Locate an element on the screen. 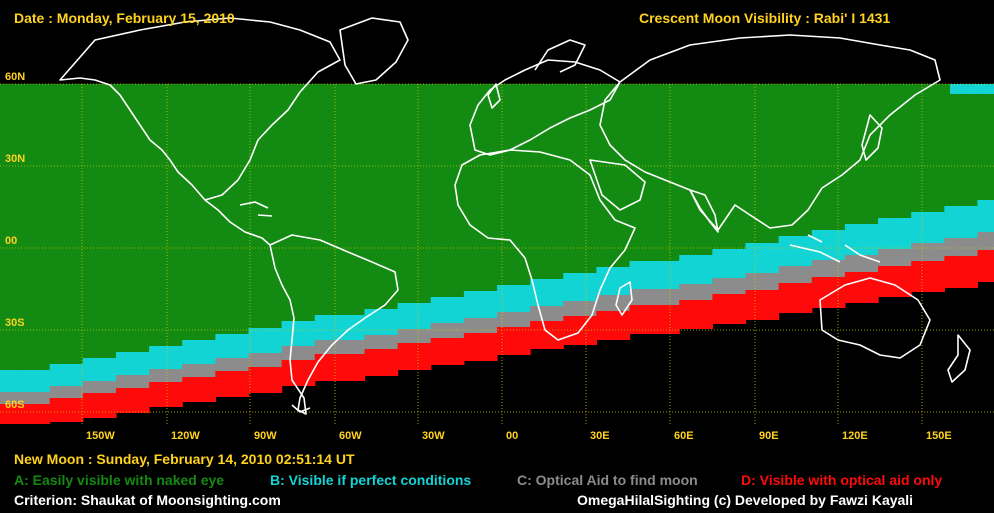  visibility-title: Crescent Moon Visibility : Rabi' I 1431 is located at coordinates (765, 18).